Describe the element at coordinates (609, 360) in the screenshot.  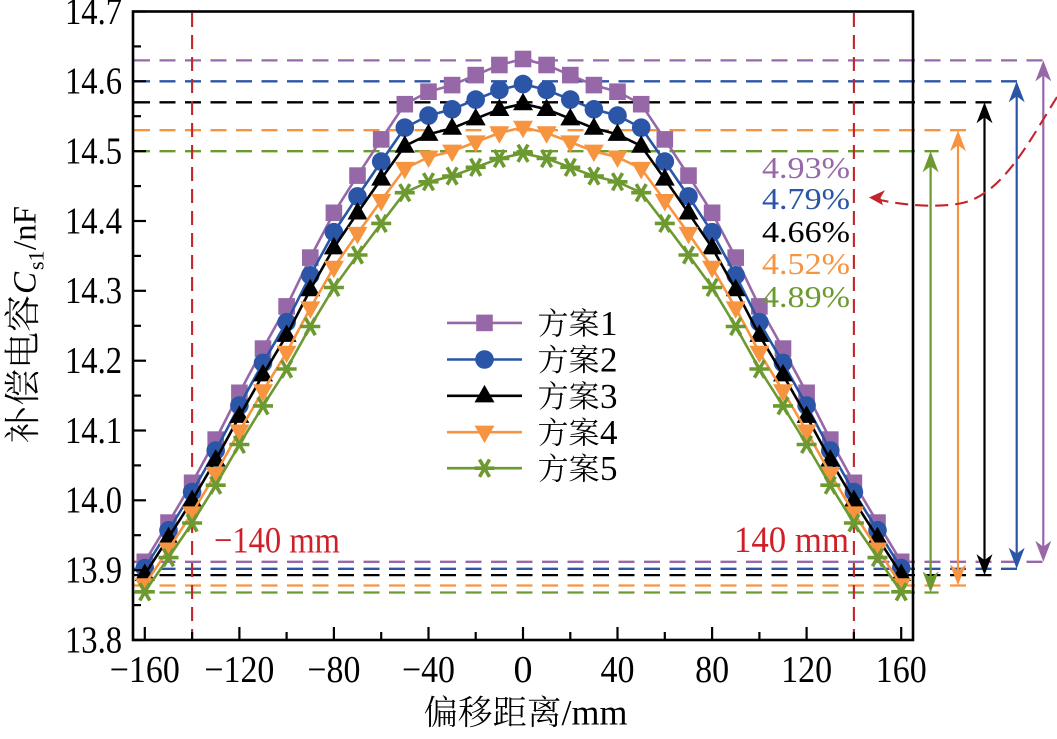
I see `svg-text: 2` at that location.